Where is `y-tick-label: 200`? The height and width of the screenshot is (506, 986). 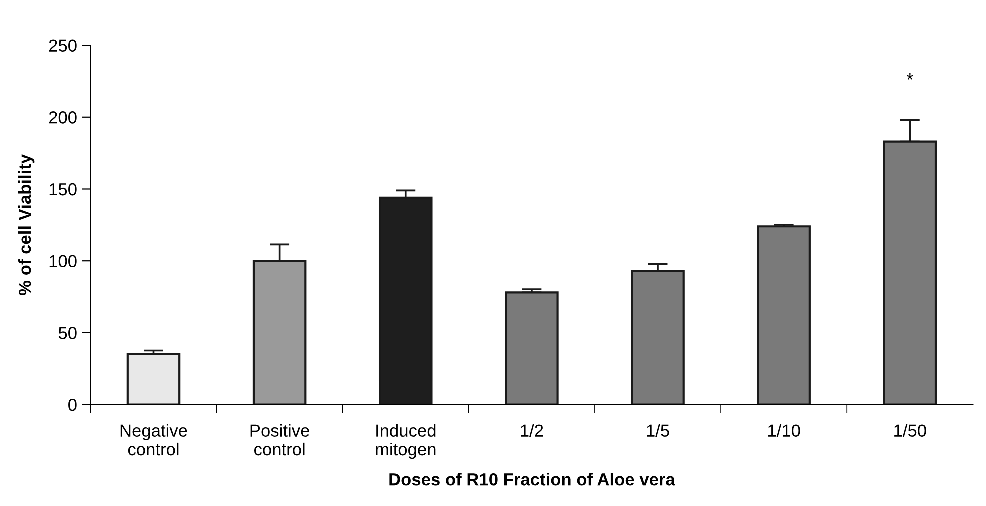
y-tick-label: 200 is located at coordinates (63, 118).